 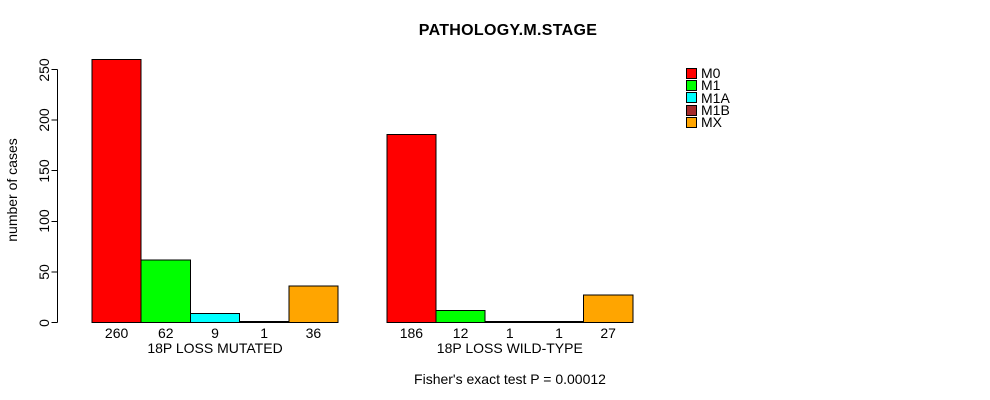 I want to click on legend-swatch-M1A, so click(x=691, y=98).